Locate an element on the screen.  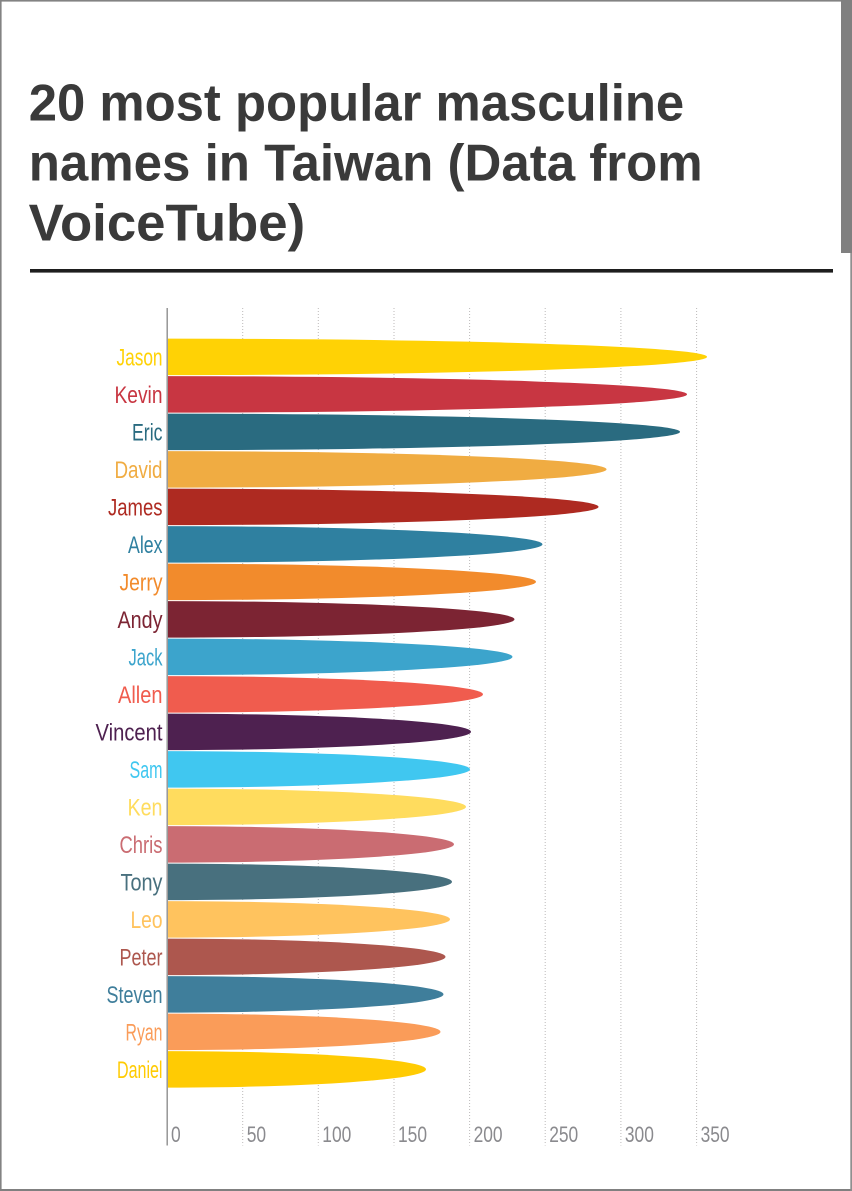
svg-text: Sam is located at coordinates (146, 770).